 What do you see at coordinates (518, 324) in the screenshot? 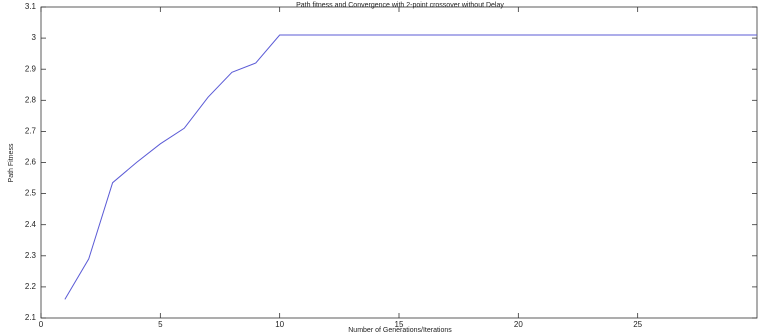
I see `x-tick-label: 20` at bounding box center [518, 324].